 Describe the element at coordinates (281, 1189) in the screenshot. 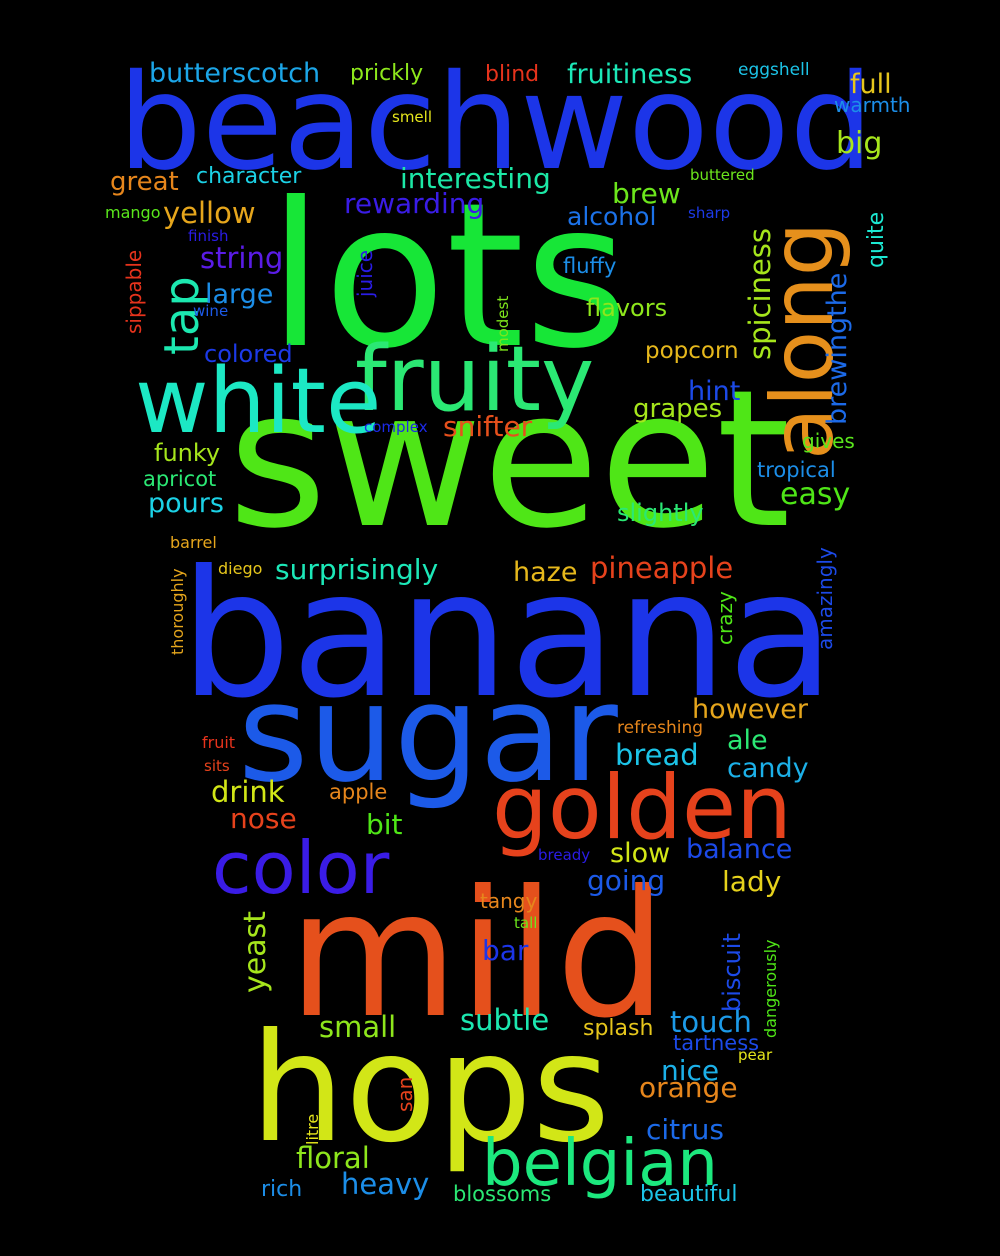

I see `word-rich: rich` at that location.